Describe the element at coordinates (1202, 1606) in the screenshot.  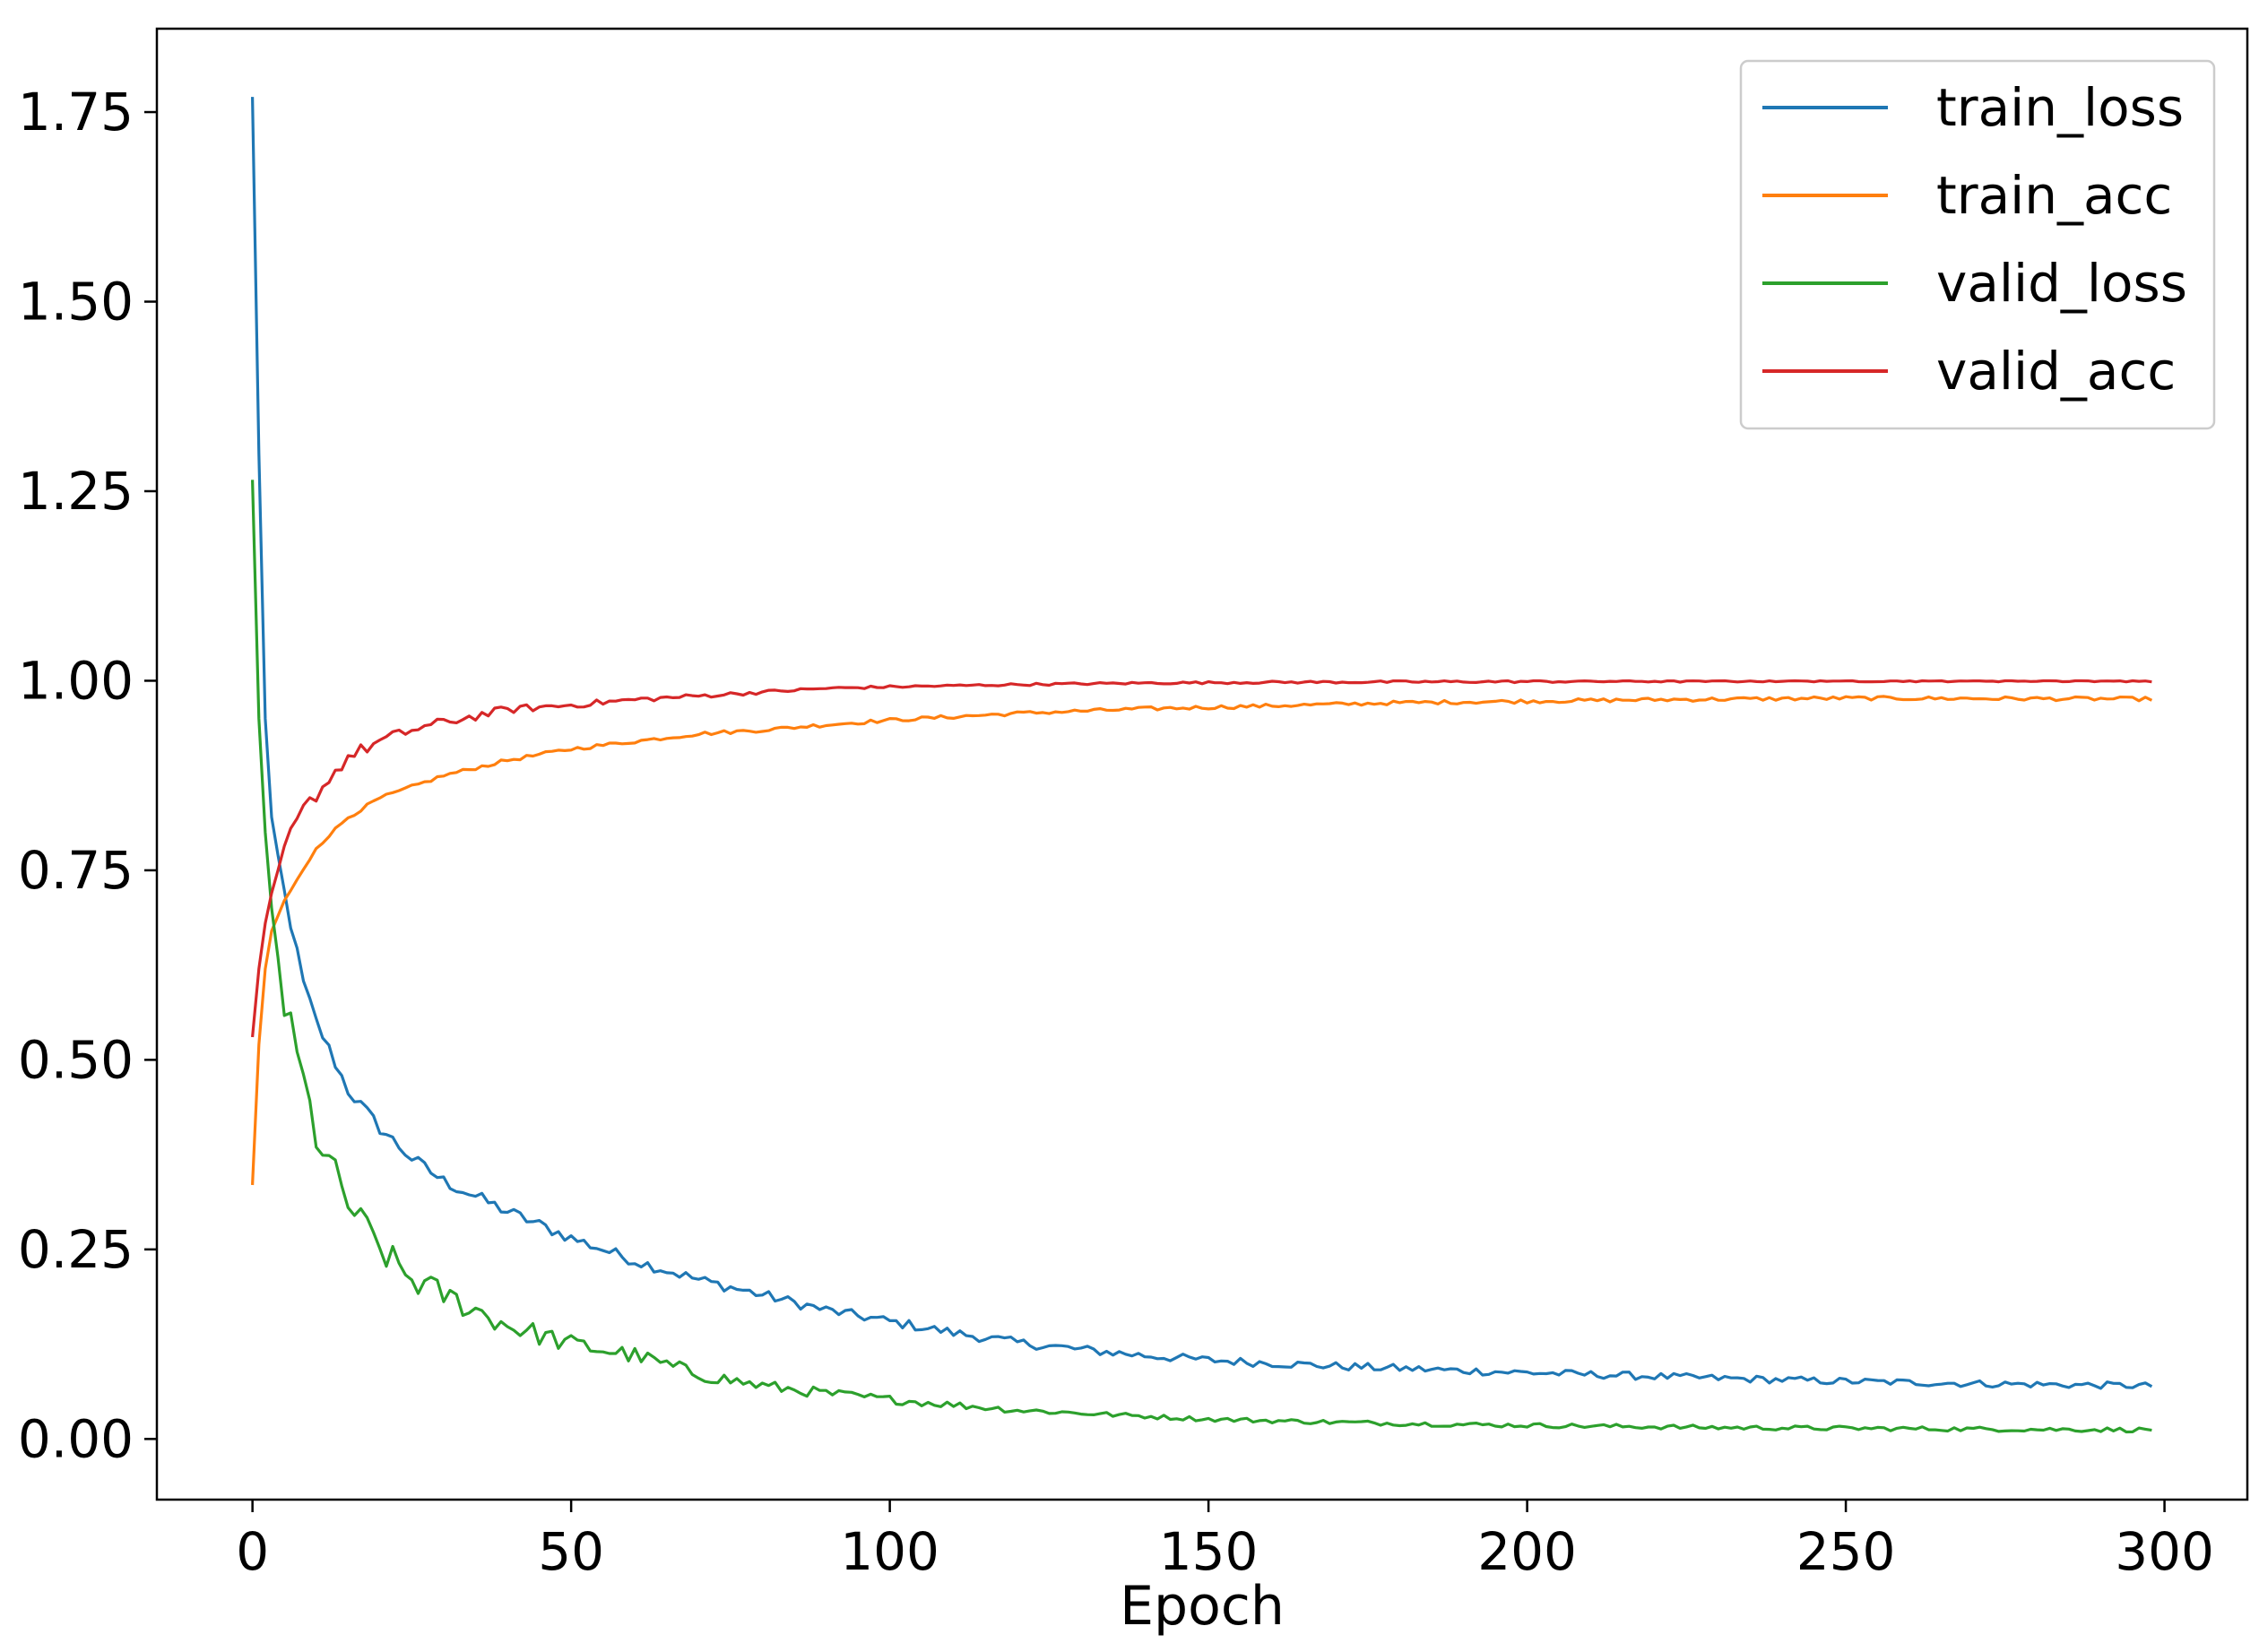
I see `x-axis-label: Epoch` at that location.